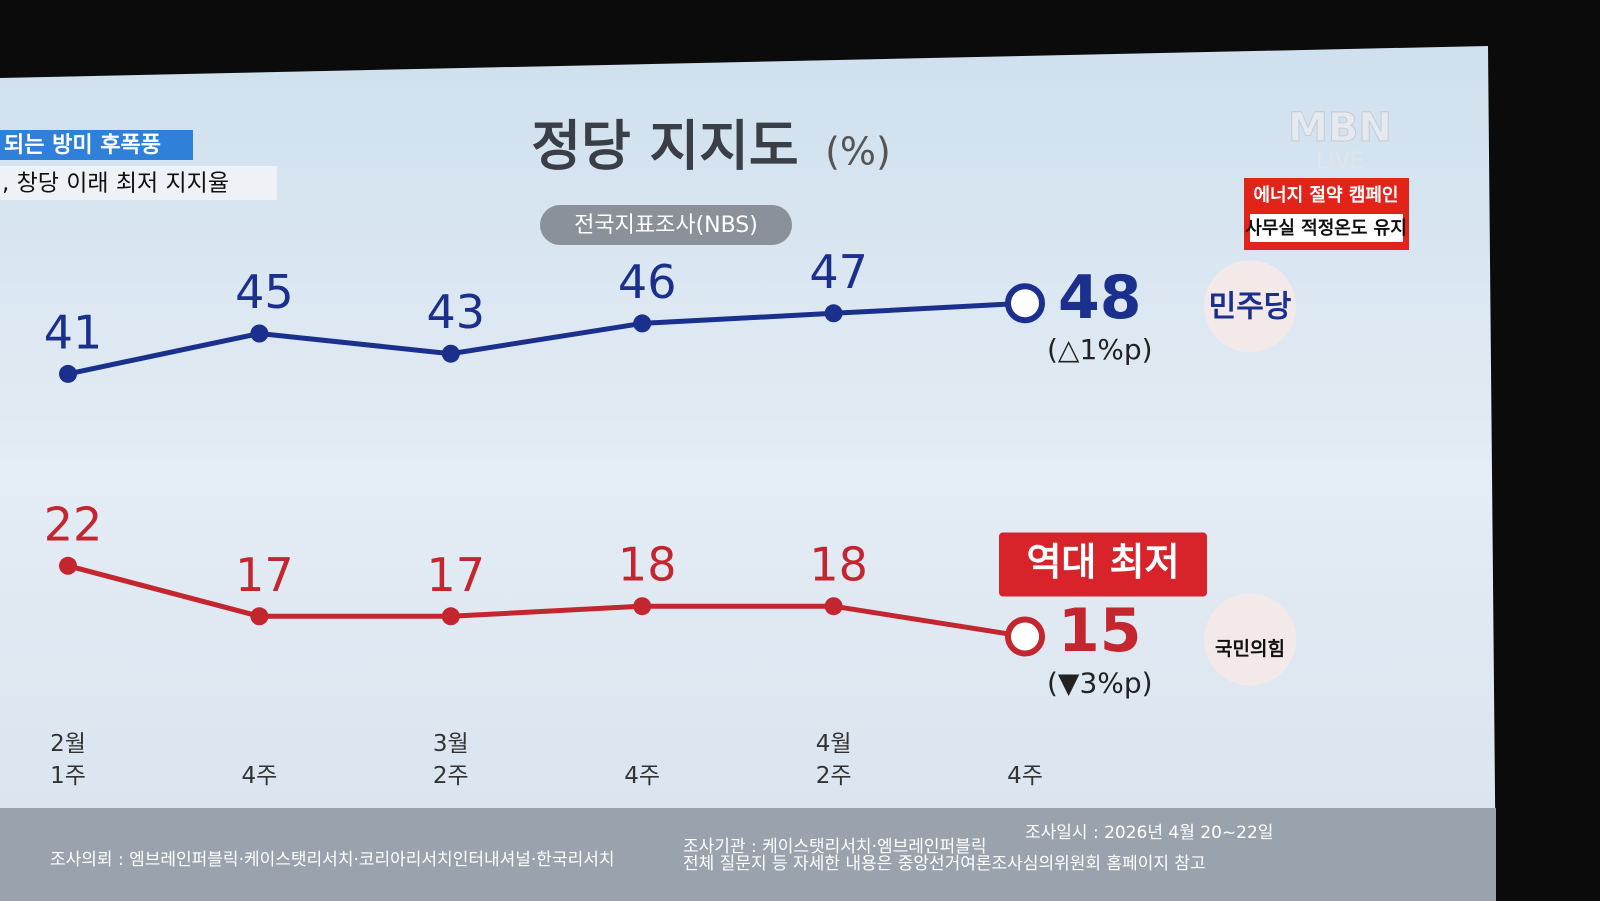 The image size is (1600, 901). I want to click on campaign-inner, so click(1326, 228).